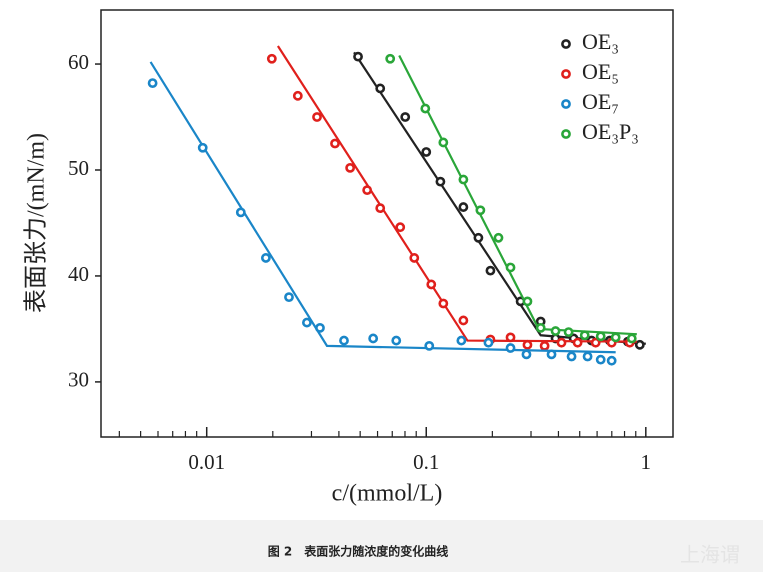 The width and height of the screenshot is (763, 572). What do you see at coordinates (78, 168) in the screenshot?
I see `y-tick-label: 50` at bounding box center [78, 168].